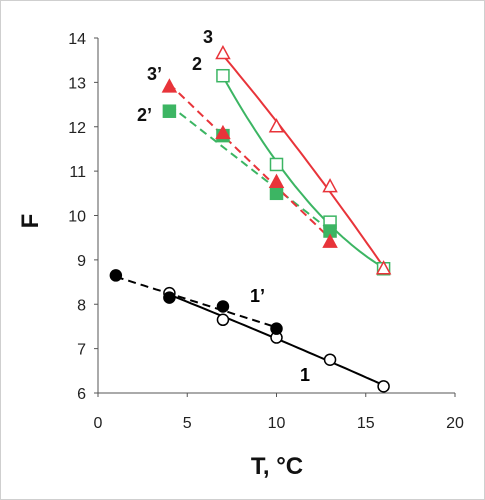 The width and height of the screenshot is (485, 500). Describe the element at coordinates (144, 115) in the screenshot. I see `series-label-3: 2’` at that location.